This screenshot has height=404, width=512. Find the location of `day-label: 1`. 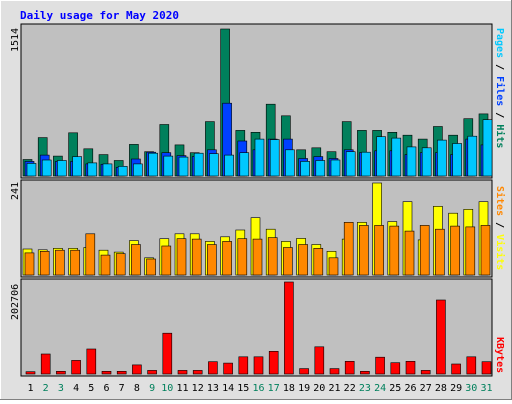

day-label: 1 is located at coordinates (30, 388).